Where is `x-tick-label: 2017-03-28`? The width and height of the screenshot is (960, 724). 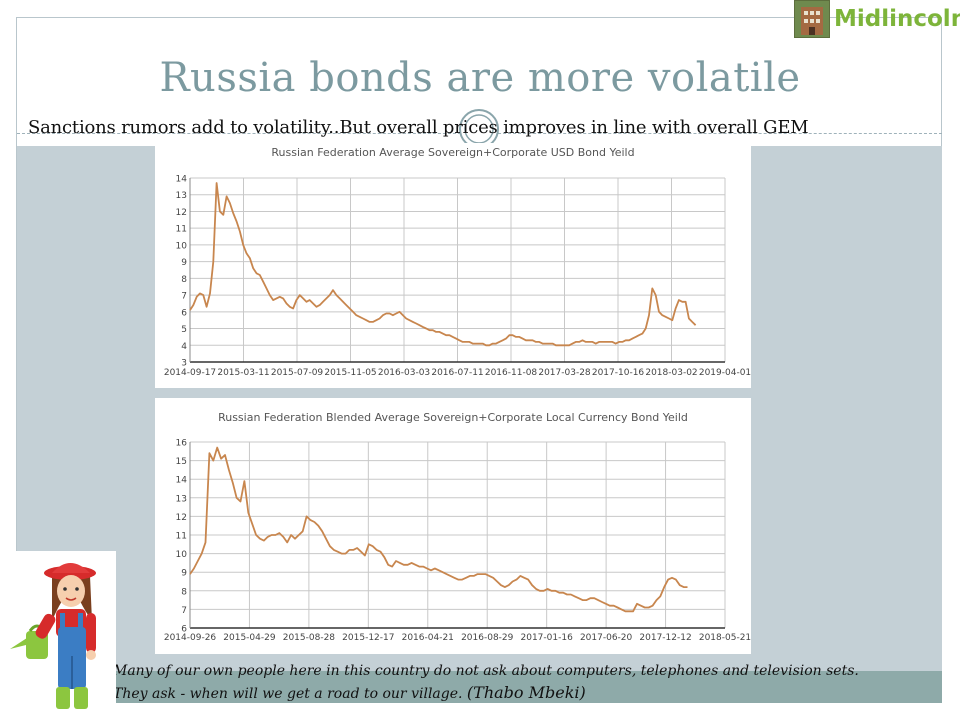 x-tick-label: 2017-03-28 is located at coordinates (564, 373).